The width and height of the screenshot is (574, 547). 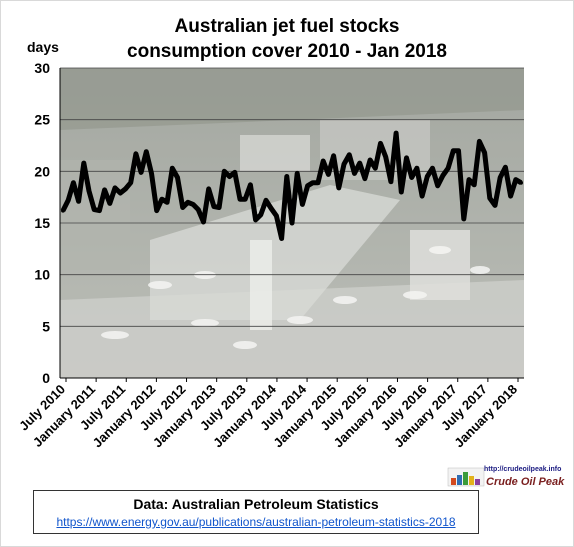 I want to click on chart-title-line1: Australian jet fuel stocks, so click(x=287, y=26).